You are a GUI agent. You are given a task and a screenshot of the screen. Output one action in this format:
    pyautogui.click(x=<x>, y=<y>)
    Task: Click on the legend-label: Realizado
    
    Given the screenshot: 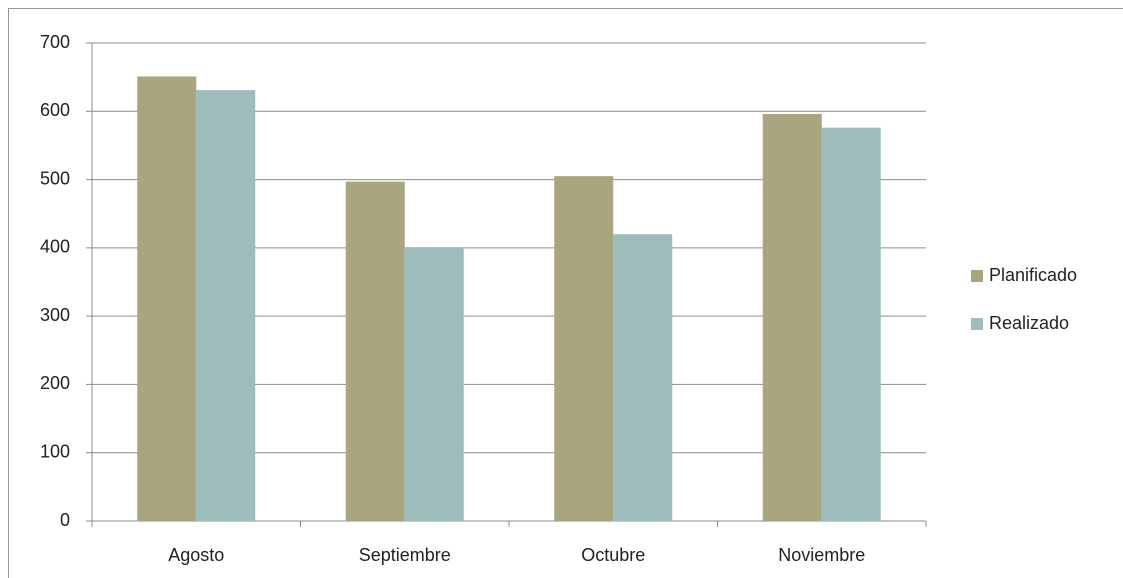 What is the action you would take?
    pyautogui.click(x=1029, y=323)
    